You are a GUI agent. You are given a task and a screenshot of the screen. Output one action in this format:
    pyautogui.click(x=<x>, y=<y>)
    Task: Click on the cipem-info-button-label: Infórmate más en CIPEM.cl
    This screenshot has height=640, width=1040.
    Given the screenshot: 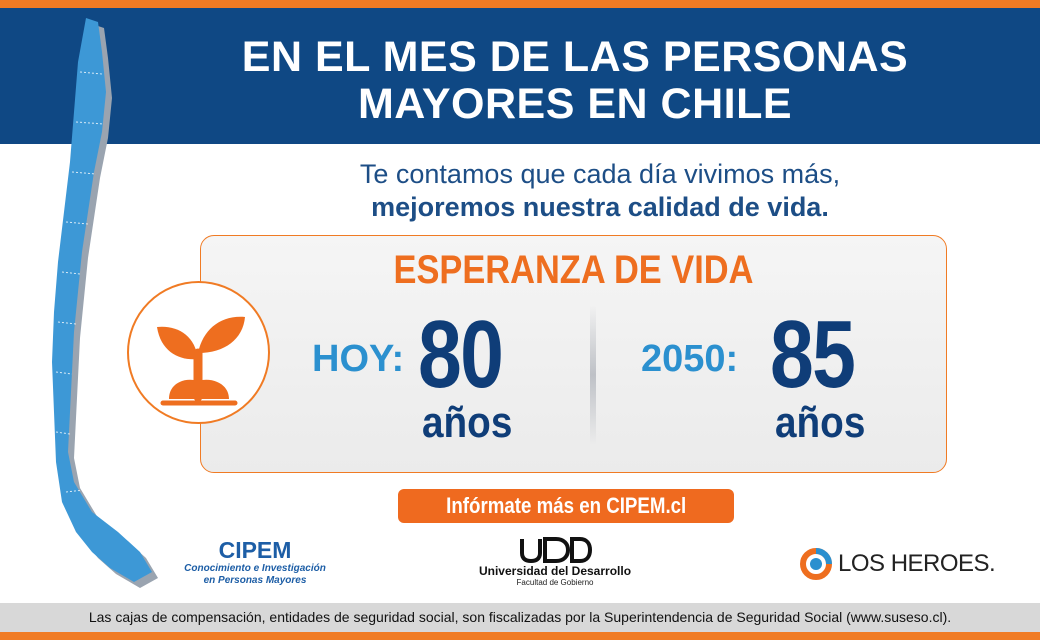 What is the action you would take?
    pyautogui.click(x=566, y=505)
    